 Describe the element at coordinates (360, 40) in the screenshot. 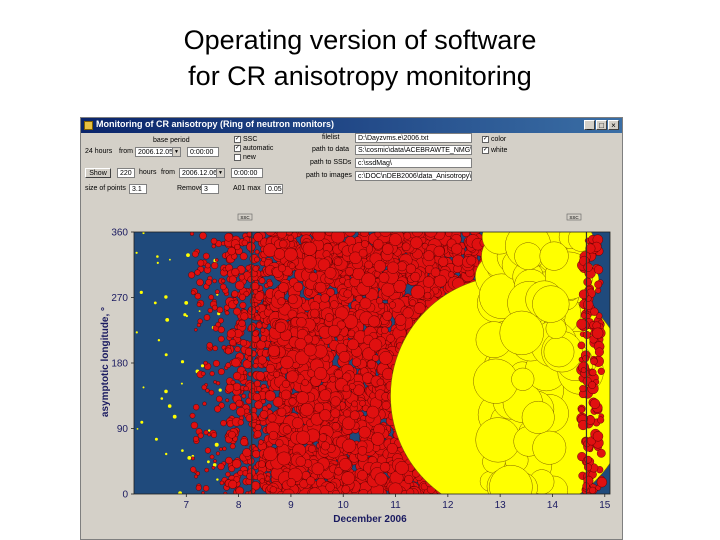

I see `slide-title-line-1: Operating version of software` at that location.